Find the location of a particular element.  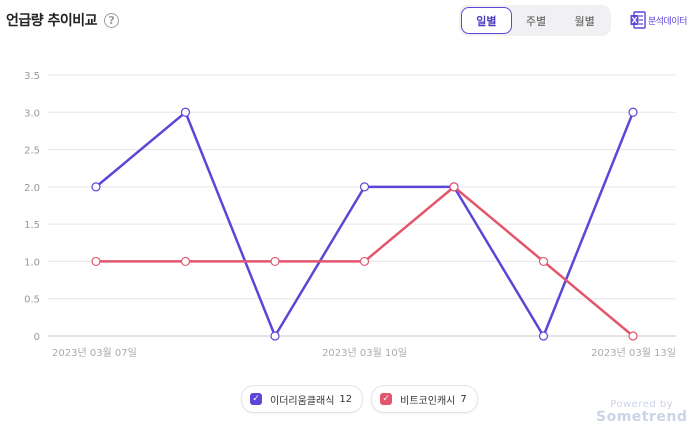

excel-icon is located at coordinates (638, 20).